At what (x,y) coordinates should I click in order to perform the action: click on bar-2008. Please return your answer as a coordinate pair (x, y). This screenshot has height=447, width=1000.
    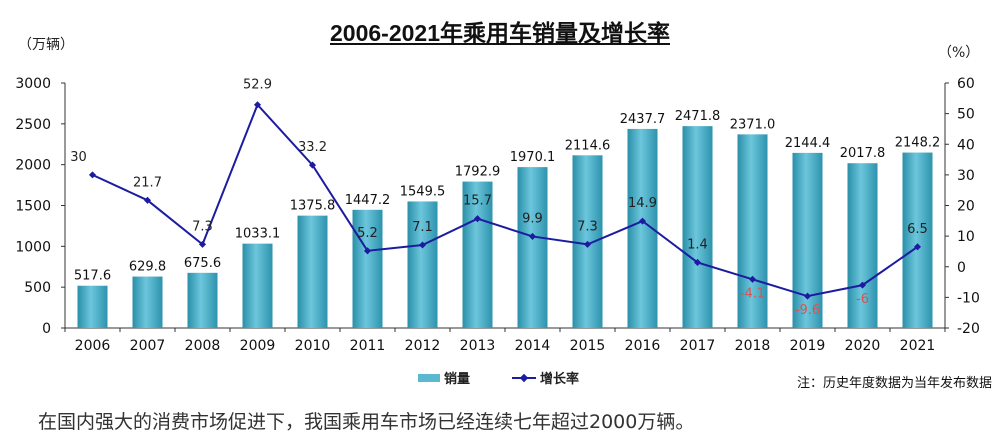
    Looking at the image, I should click on (202, 300).